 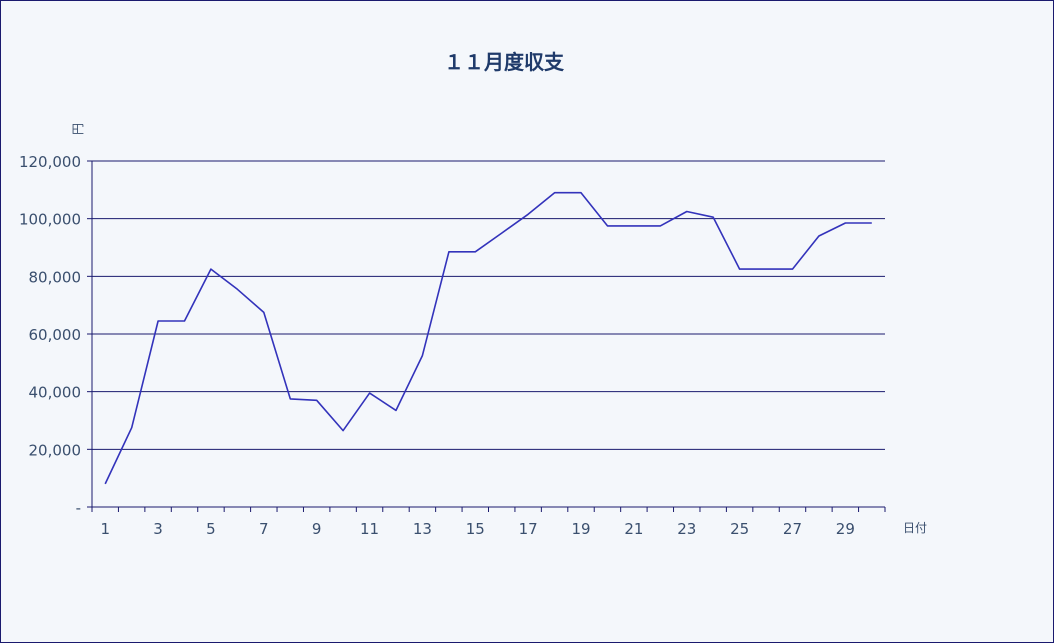 I want to click on y-axis-unit: 円, so click(x=78, y=129).